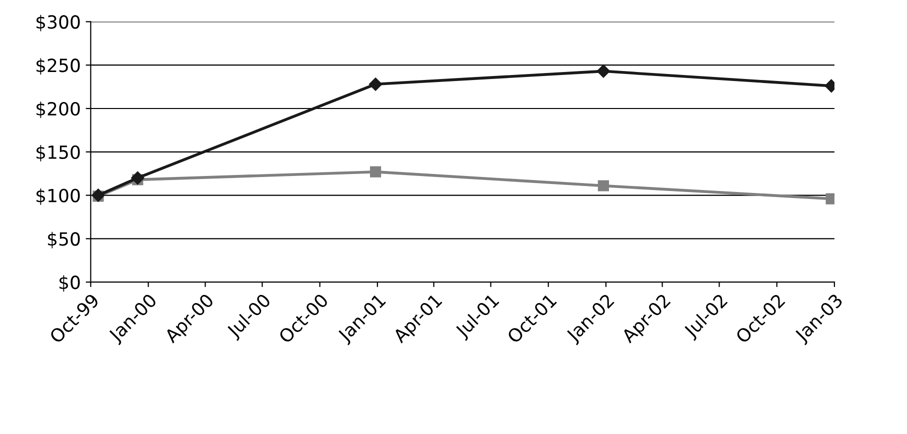 The image size is (907, 434). I want to click on y-tick-label: $100, so click(58, 196).